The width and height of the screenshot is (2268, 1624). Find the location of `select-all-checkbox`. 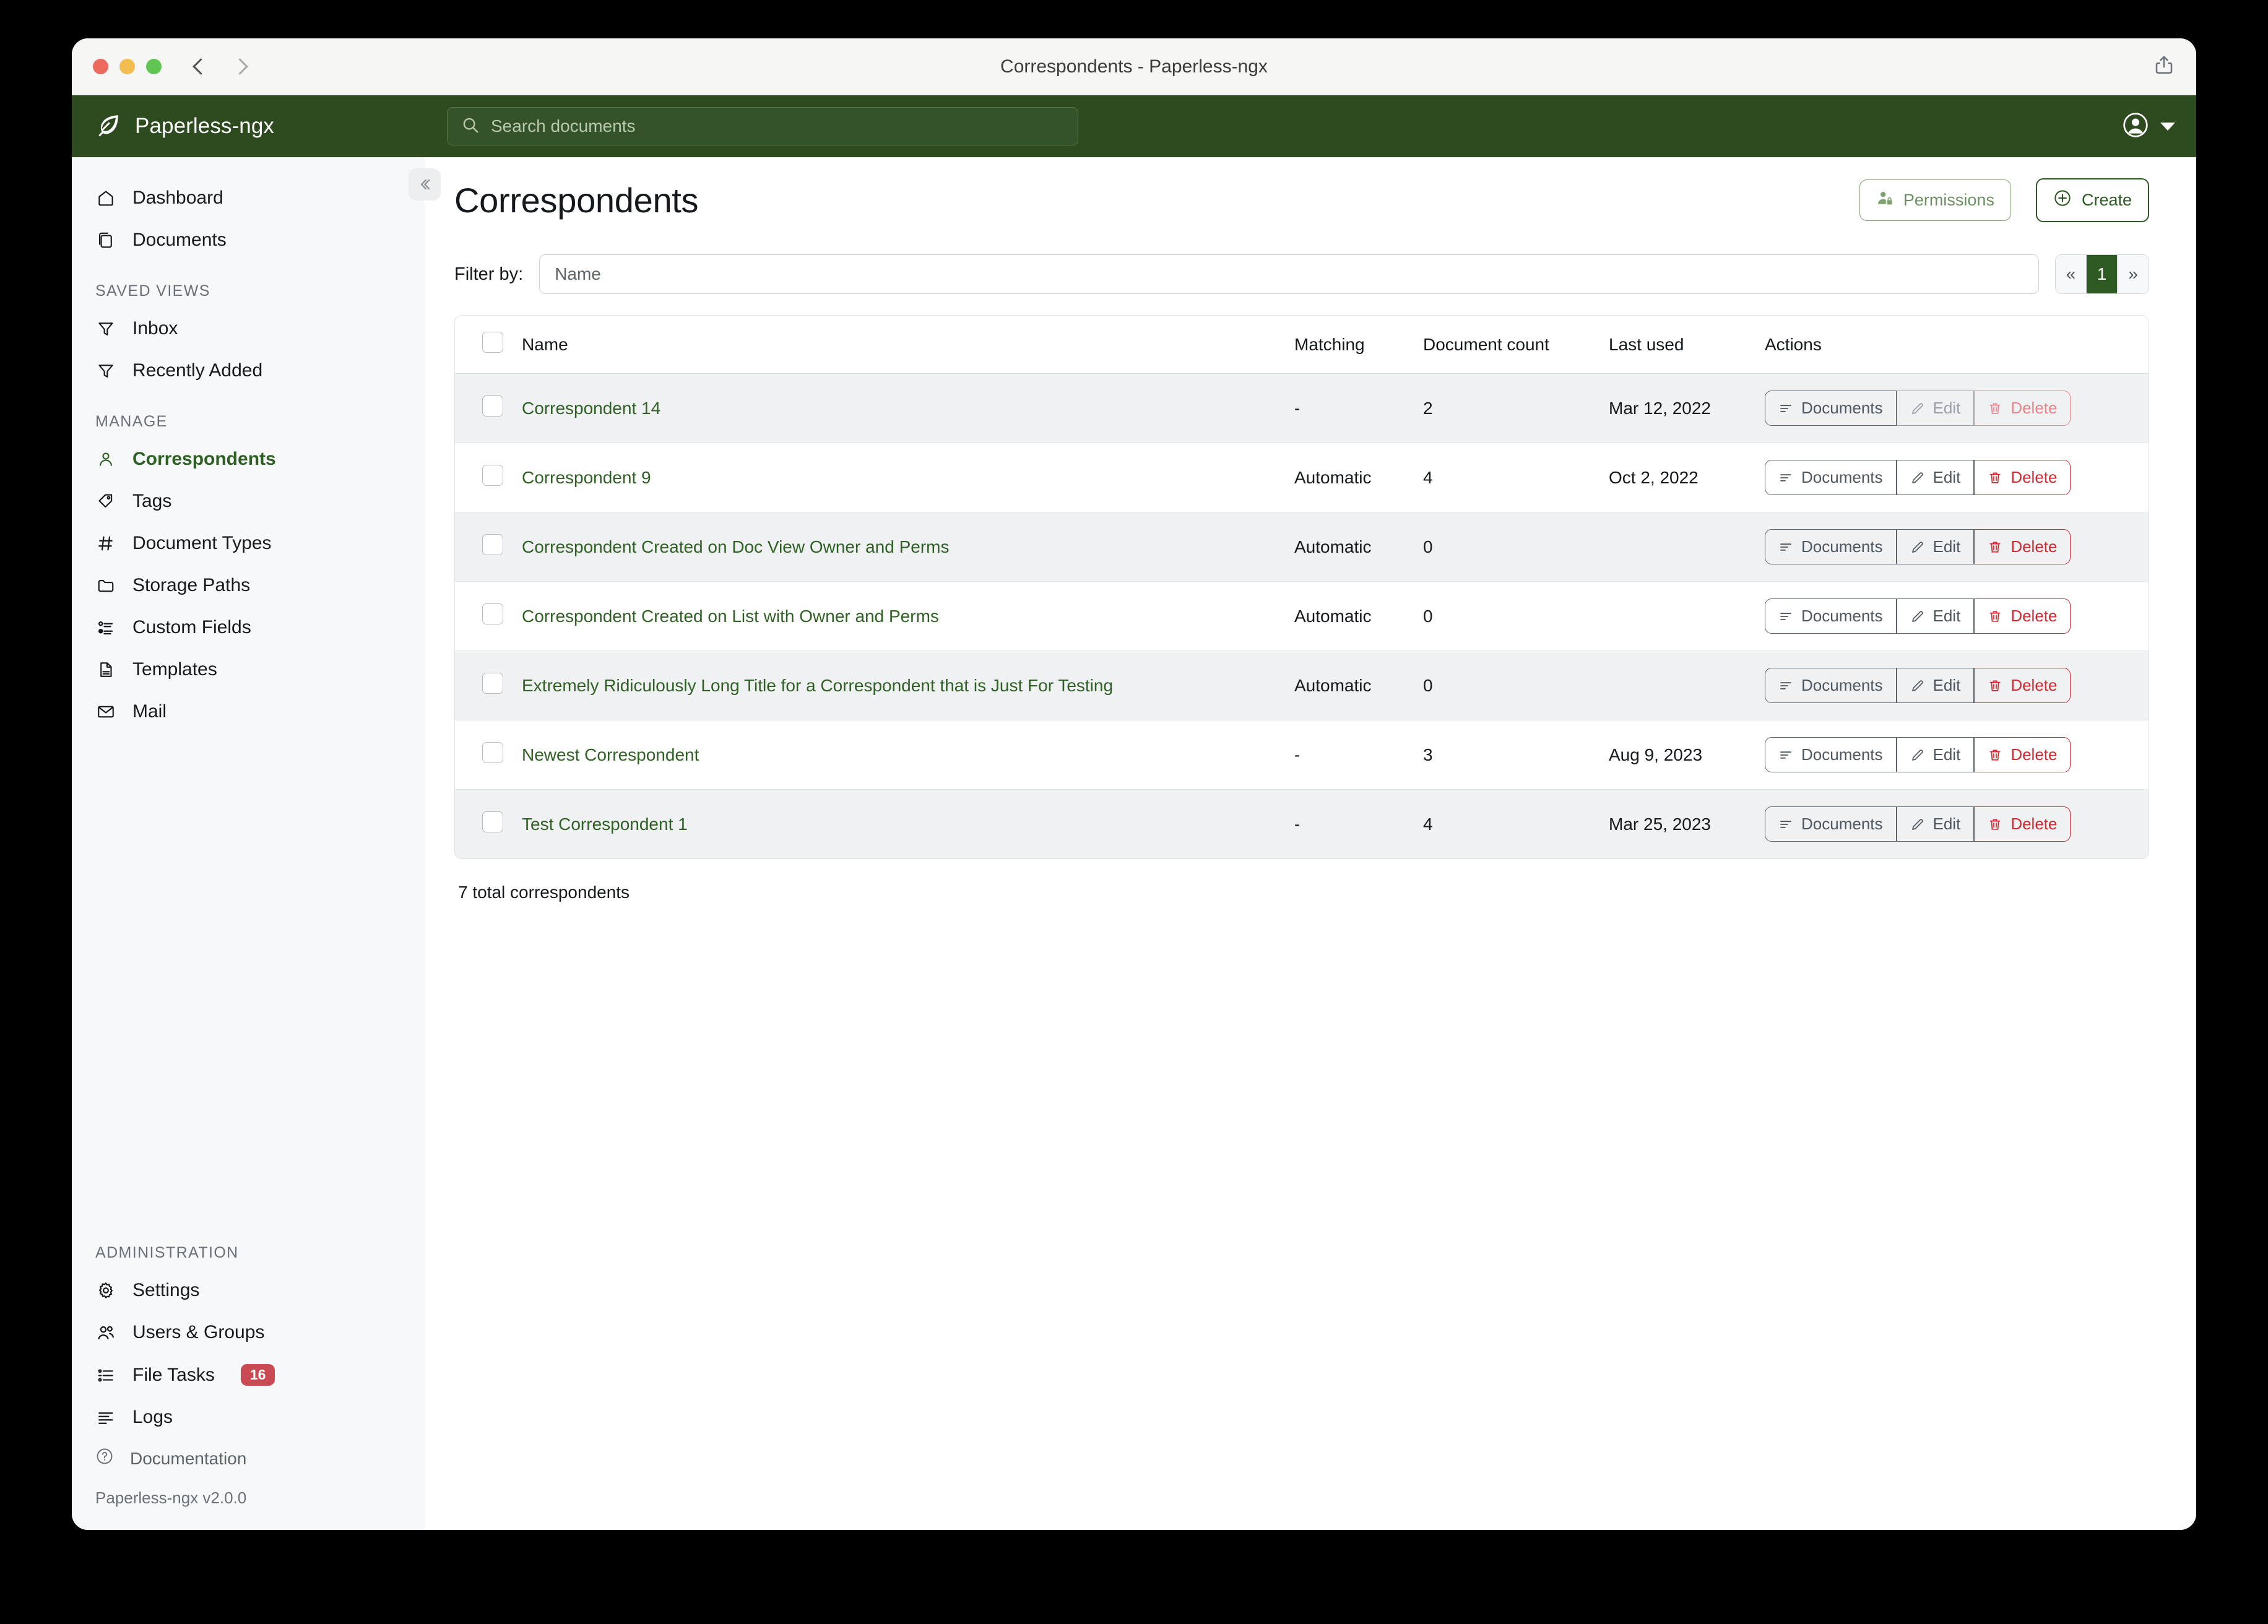

select-all-checkbox is located at coordinates (492, 343).